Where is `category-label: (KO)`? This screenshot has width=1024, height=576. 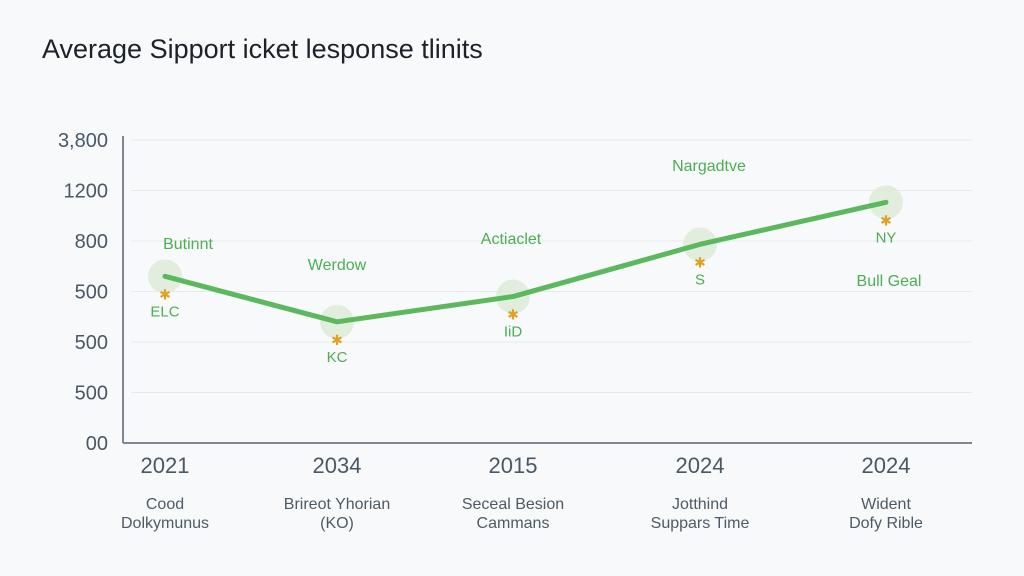
category-label: (KO) is located at coordinates (337, 523).